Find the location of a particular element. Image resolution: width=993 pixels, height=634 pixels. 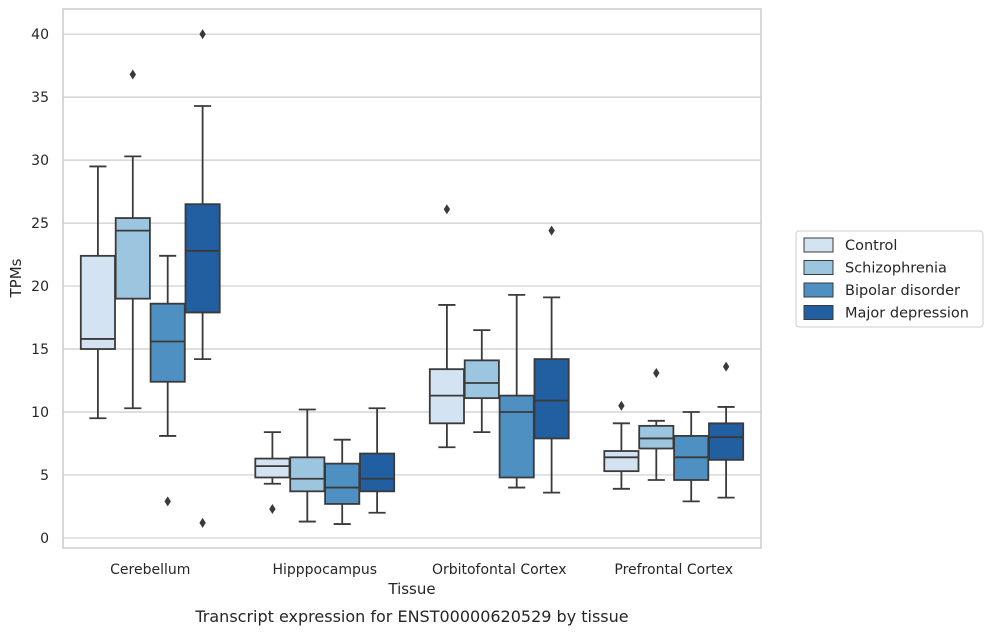

x-tick-label: Cerebellum is located at coordinates (150, 570).